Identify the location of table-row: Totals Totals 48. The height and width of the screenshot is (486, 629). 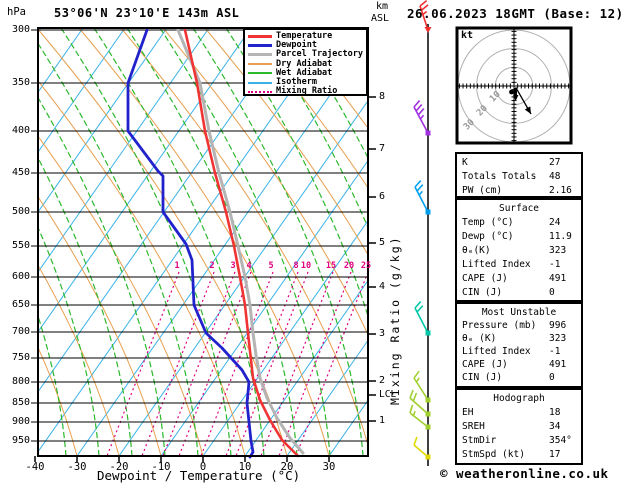
(519, 177).